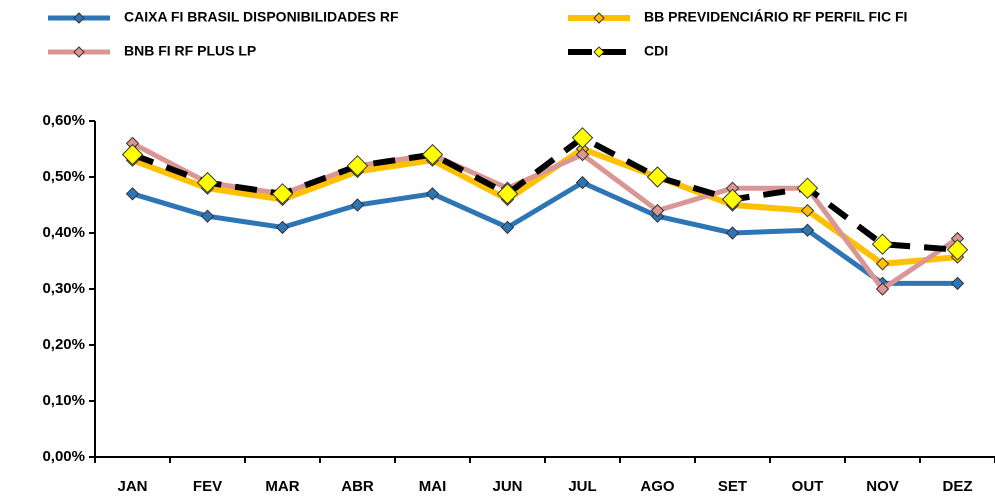 The width and height of the screenshot is (995, 498). I want to click on x-tick-label: ABR, so click(357, 486).